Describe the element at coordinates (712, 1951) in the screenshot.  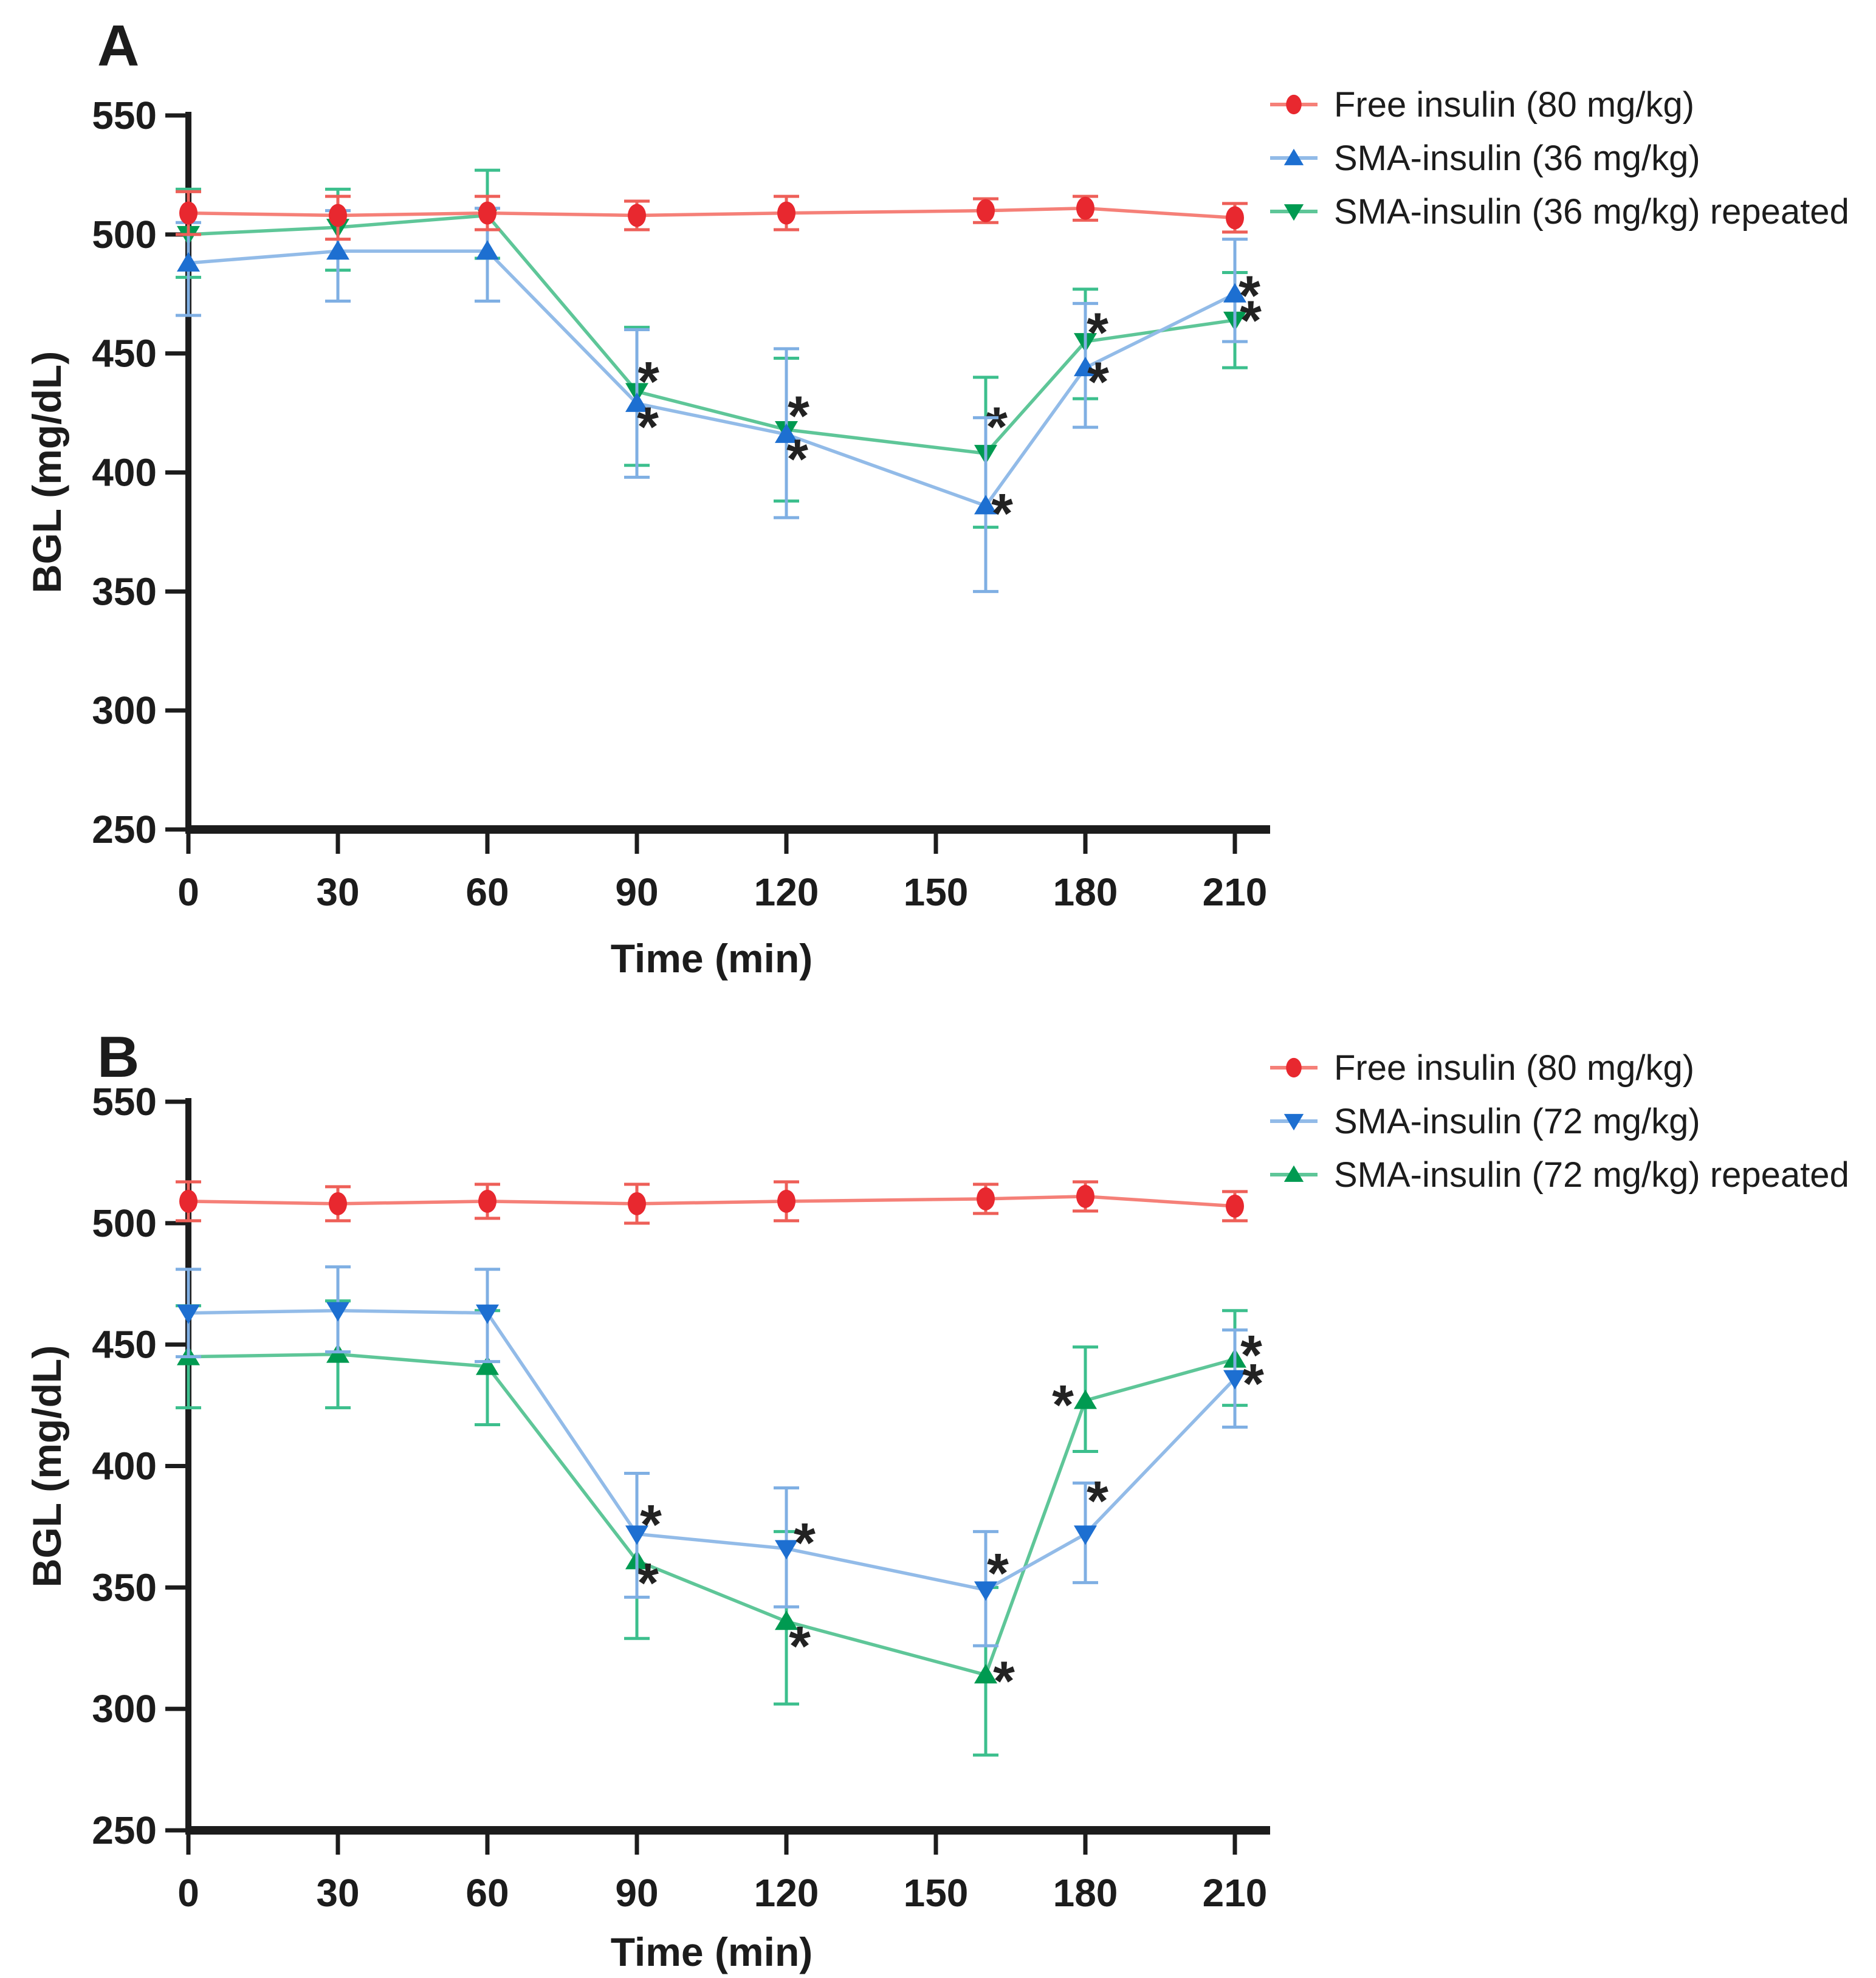
I see `panel-b-x-axis-title: Time (min)` at that location.